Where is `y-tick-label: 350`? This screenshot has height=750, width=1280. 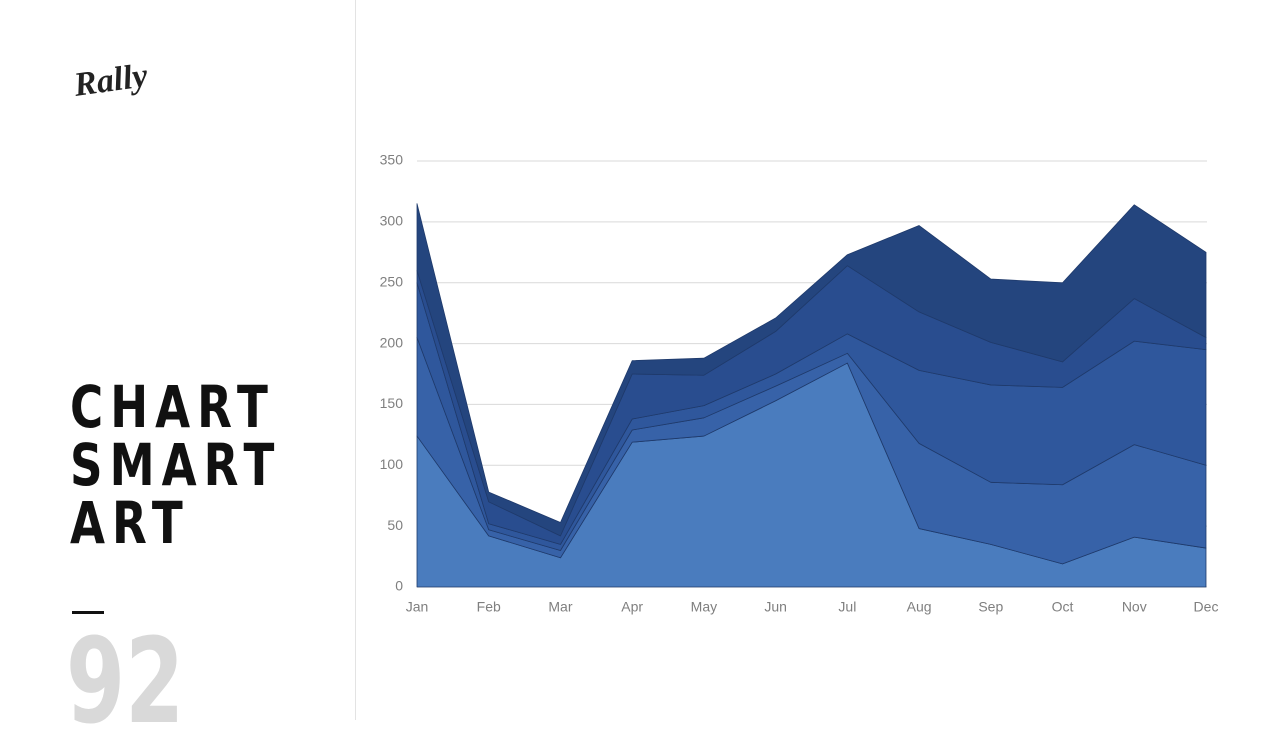 y-tick-label: 350 is located at coordinates (392, 160).